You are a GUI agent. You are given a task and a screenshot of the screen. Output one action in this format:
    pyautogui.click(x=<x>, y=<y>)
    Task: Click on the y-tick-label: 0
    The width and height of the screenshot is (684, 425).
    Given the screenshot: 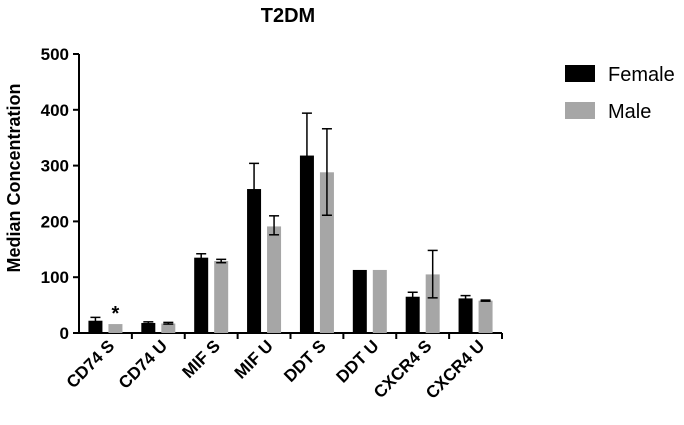 What is the action you would take?
    pyautogui.click(x=64, y=333)
    